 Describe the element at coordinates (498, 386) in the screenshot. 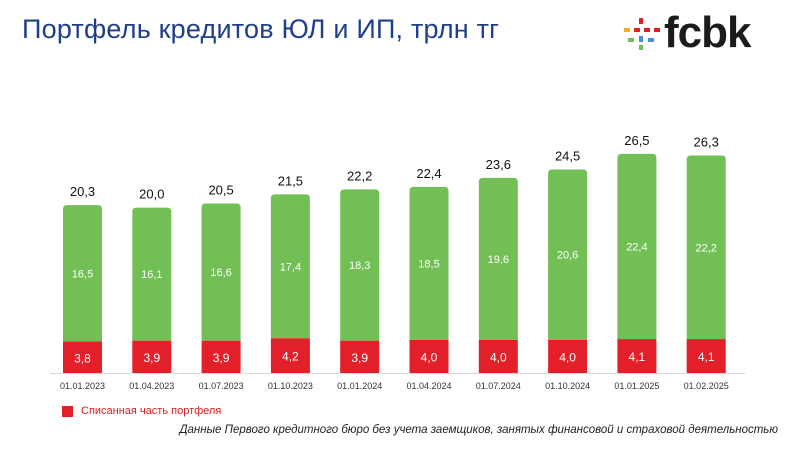

I see `x-tick-label: 01.07.2024` at that location.